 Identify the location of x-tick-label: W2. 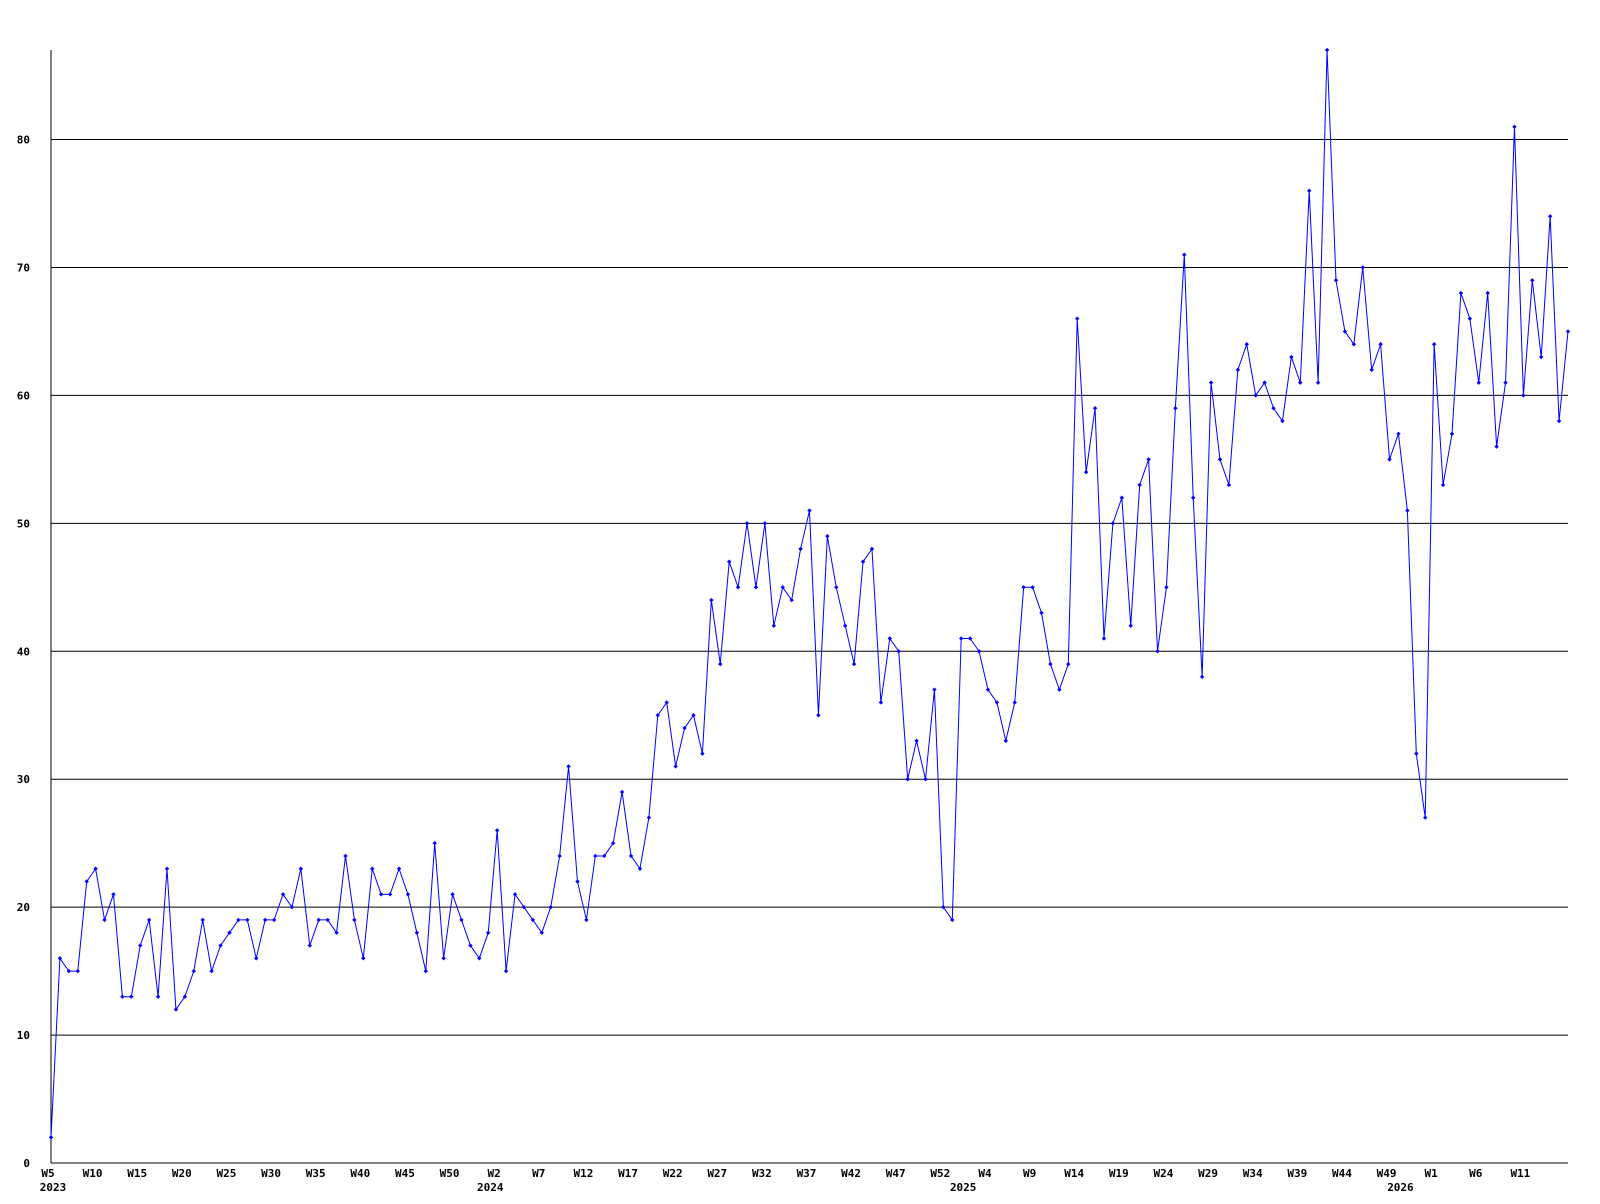
(494, 1173).